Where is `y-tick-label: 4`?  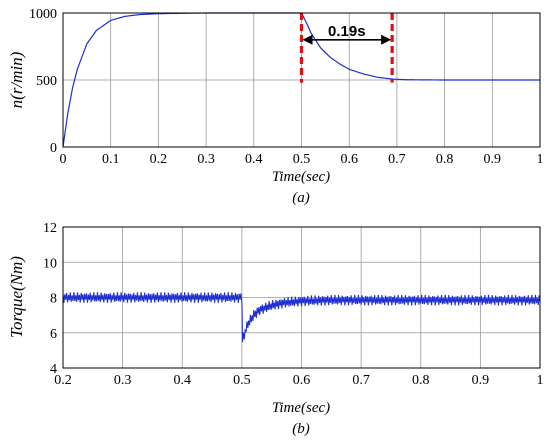
y-tick-label: 4 is located at coordinates (53, 369).